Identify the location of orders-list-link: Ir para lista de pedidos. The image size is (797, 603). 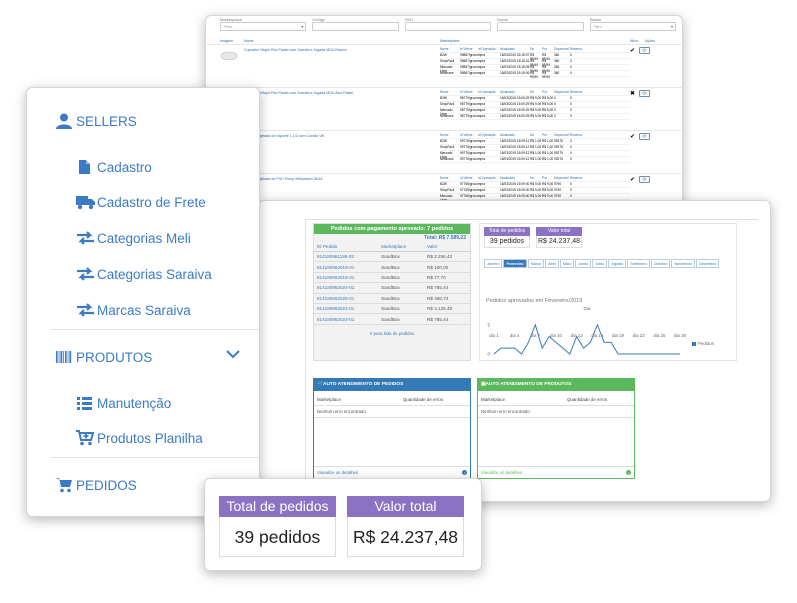
(392, 333).